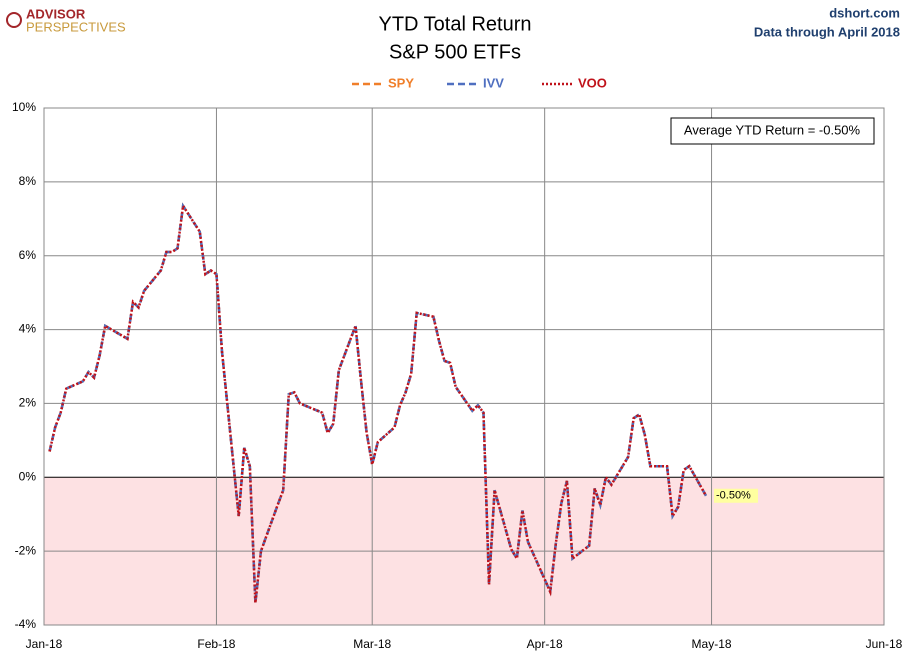 The image size is (910, 661). I want to click on logo-icon, so click(14, 20).